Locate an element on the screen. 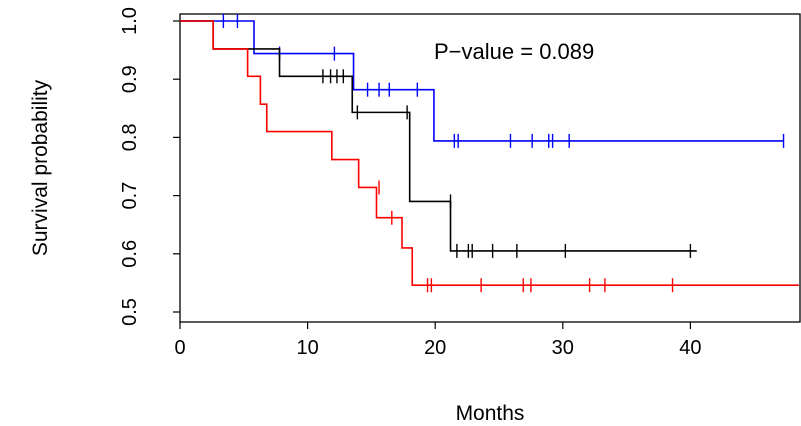  x-tick-label: 10 is located at coordinates (307, 348).